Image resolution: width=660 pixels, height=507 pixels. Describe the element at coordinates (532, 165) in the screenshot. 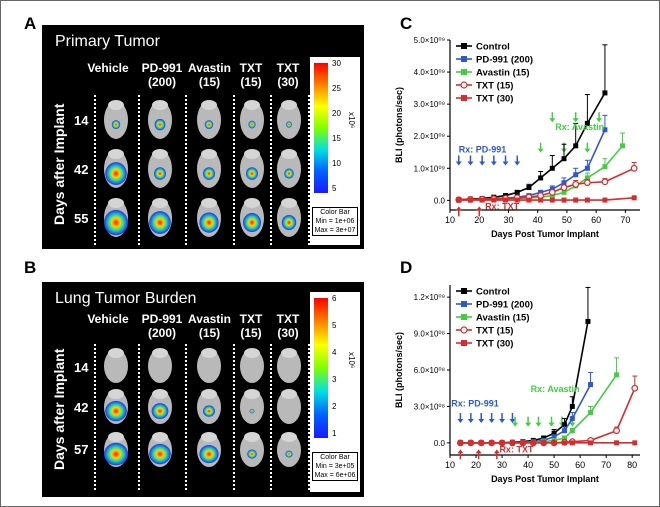

I see `series-line` at that location.